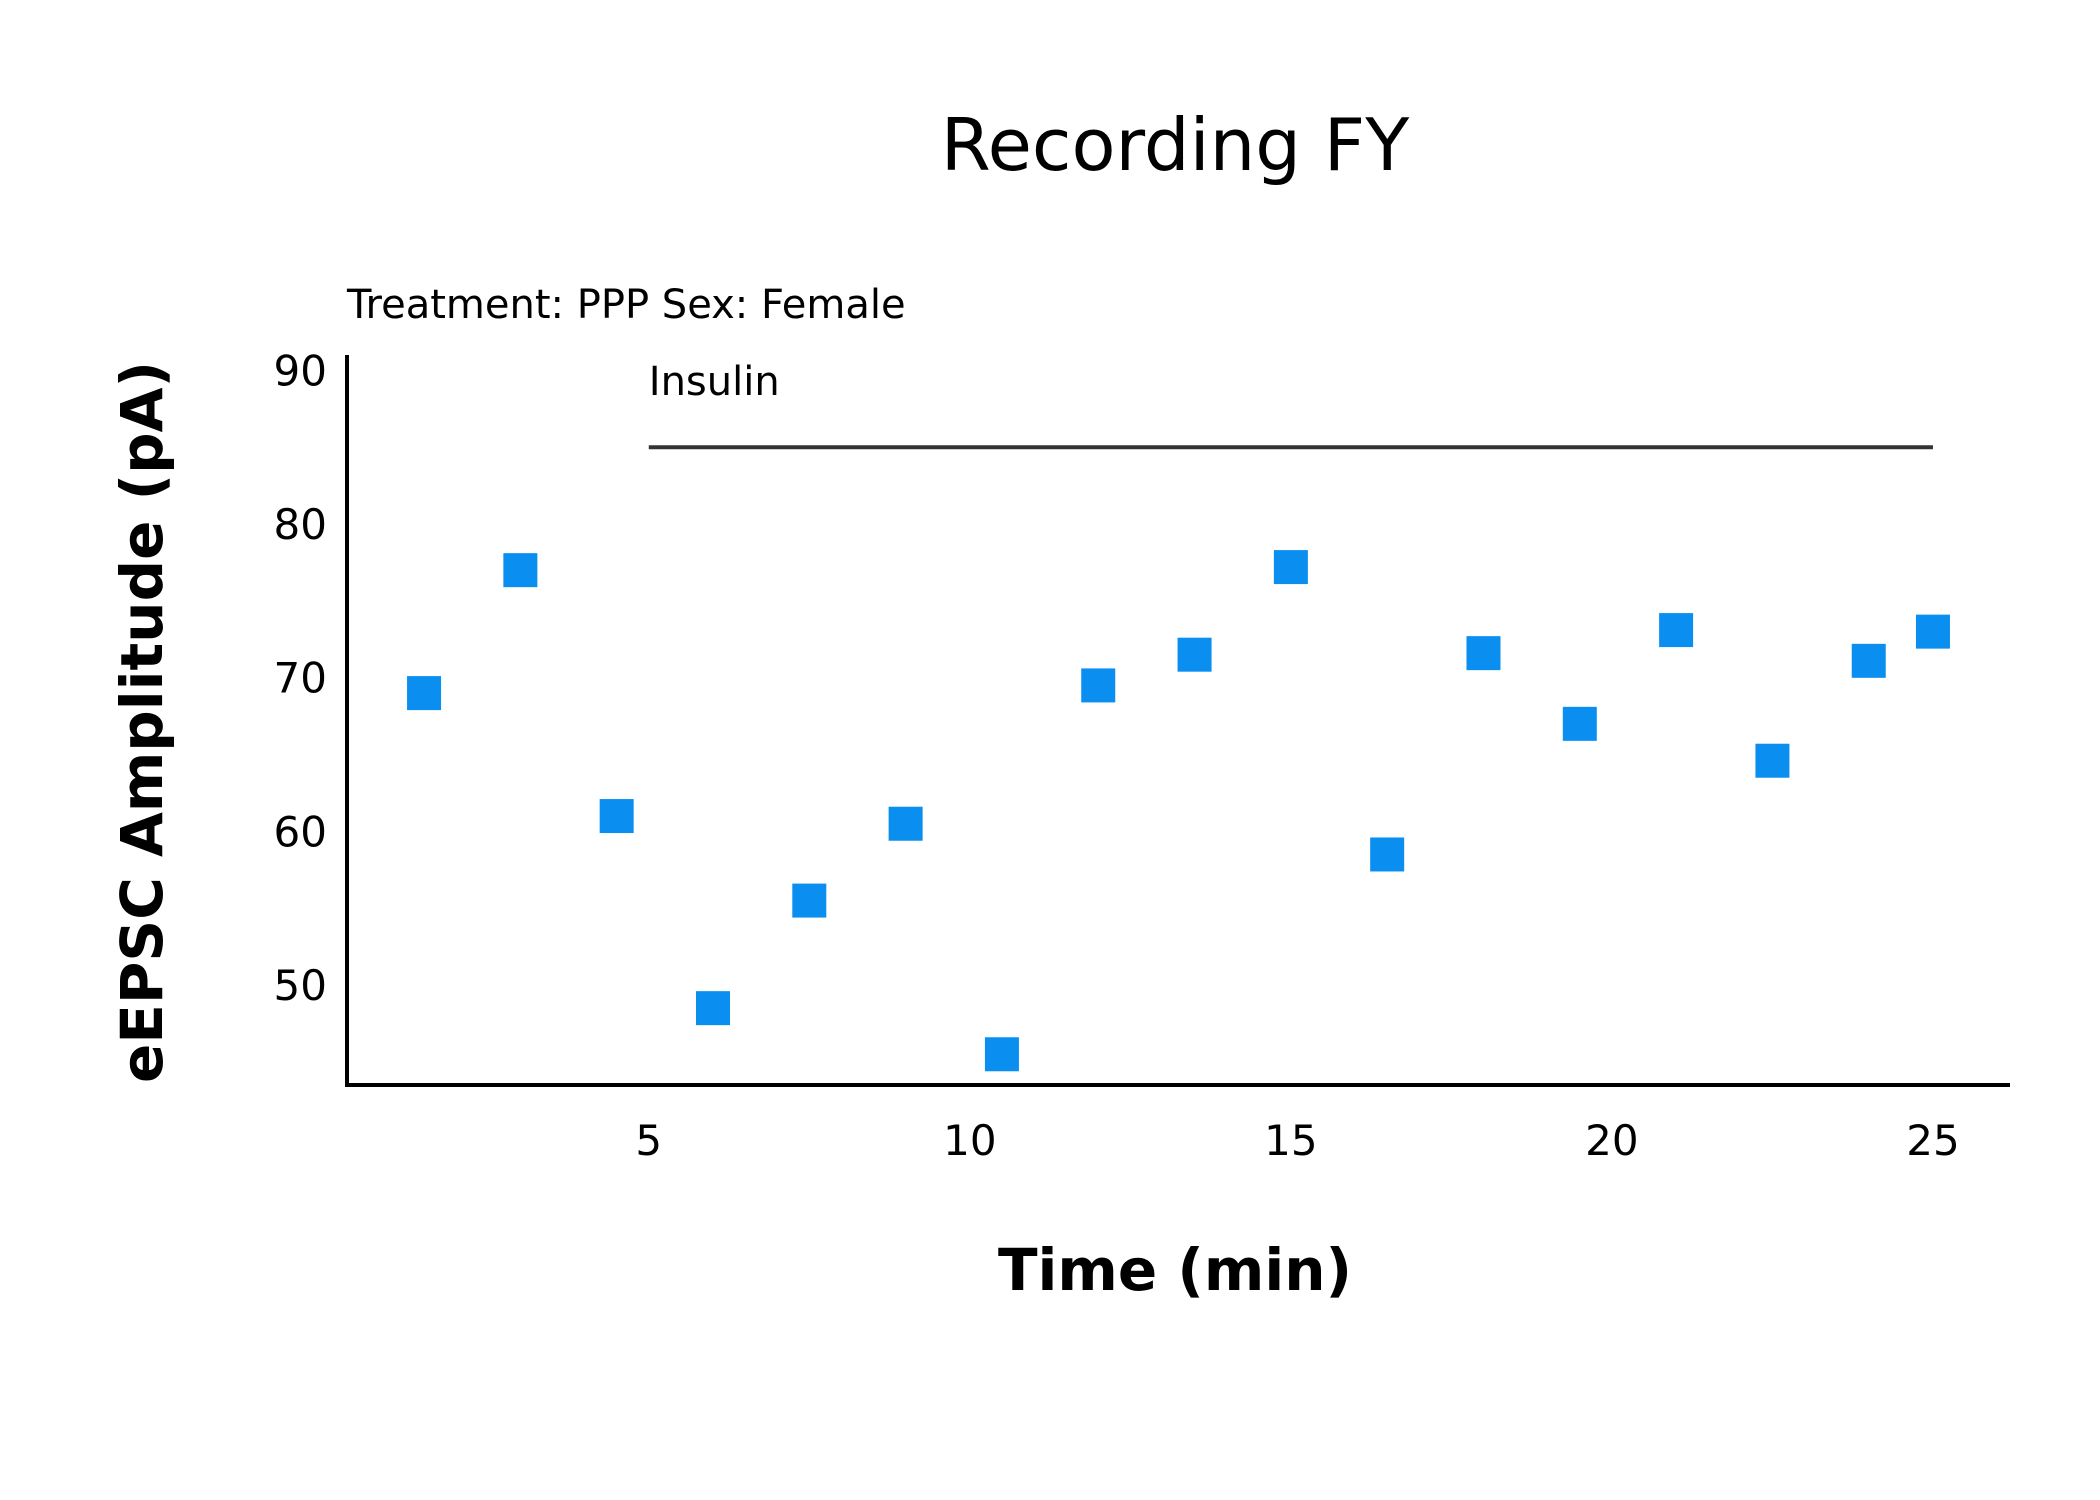  Describe the element at coordinates (300, 524) in the screenshot. I see `y-tick-label: 80` at that location.